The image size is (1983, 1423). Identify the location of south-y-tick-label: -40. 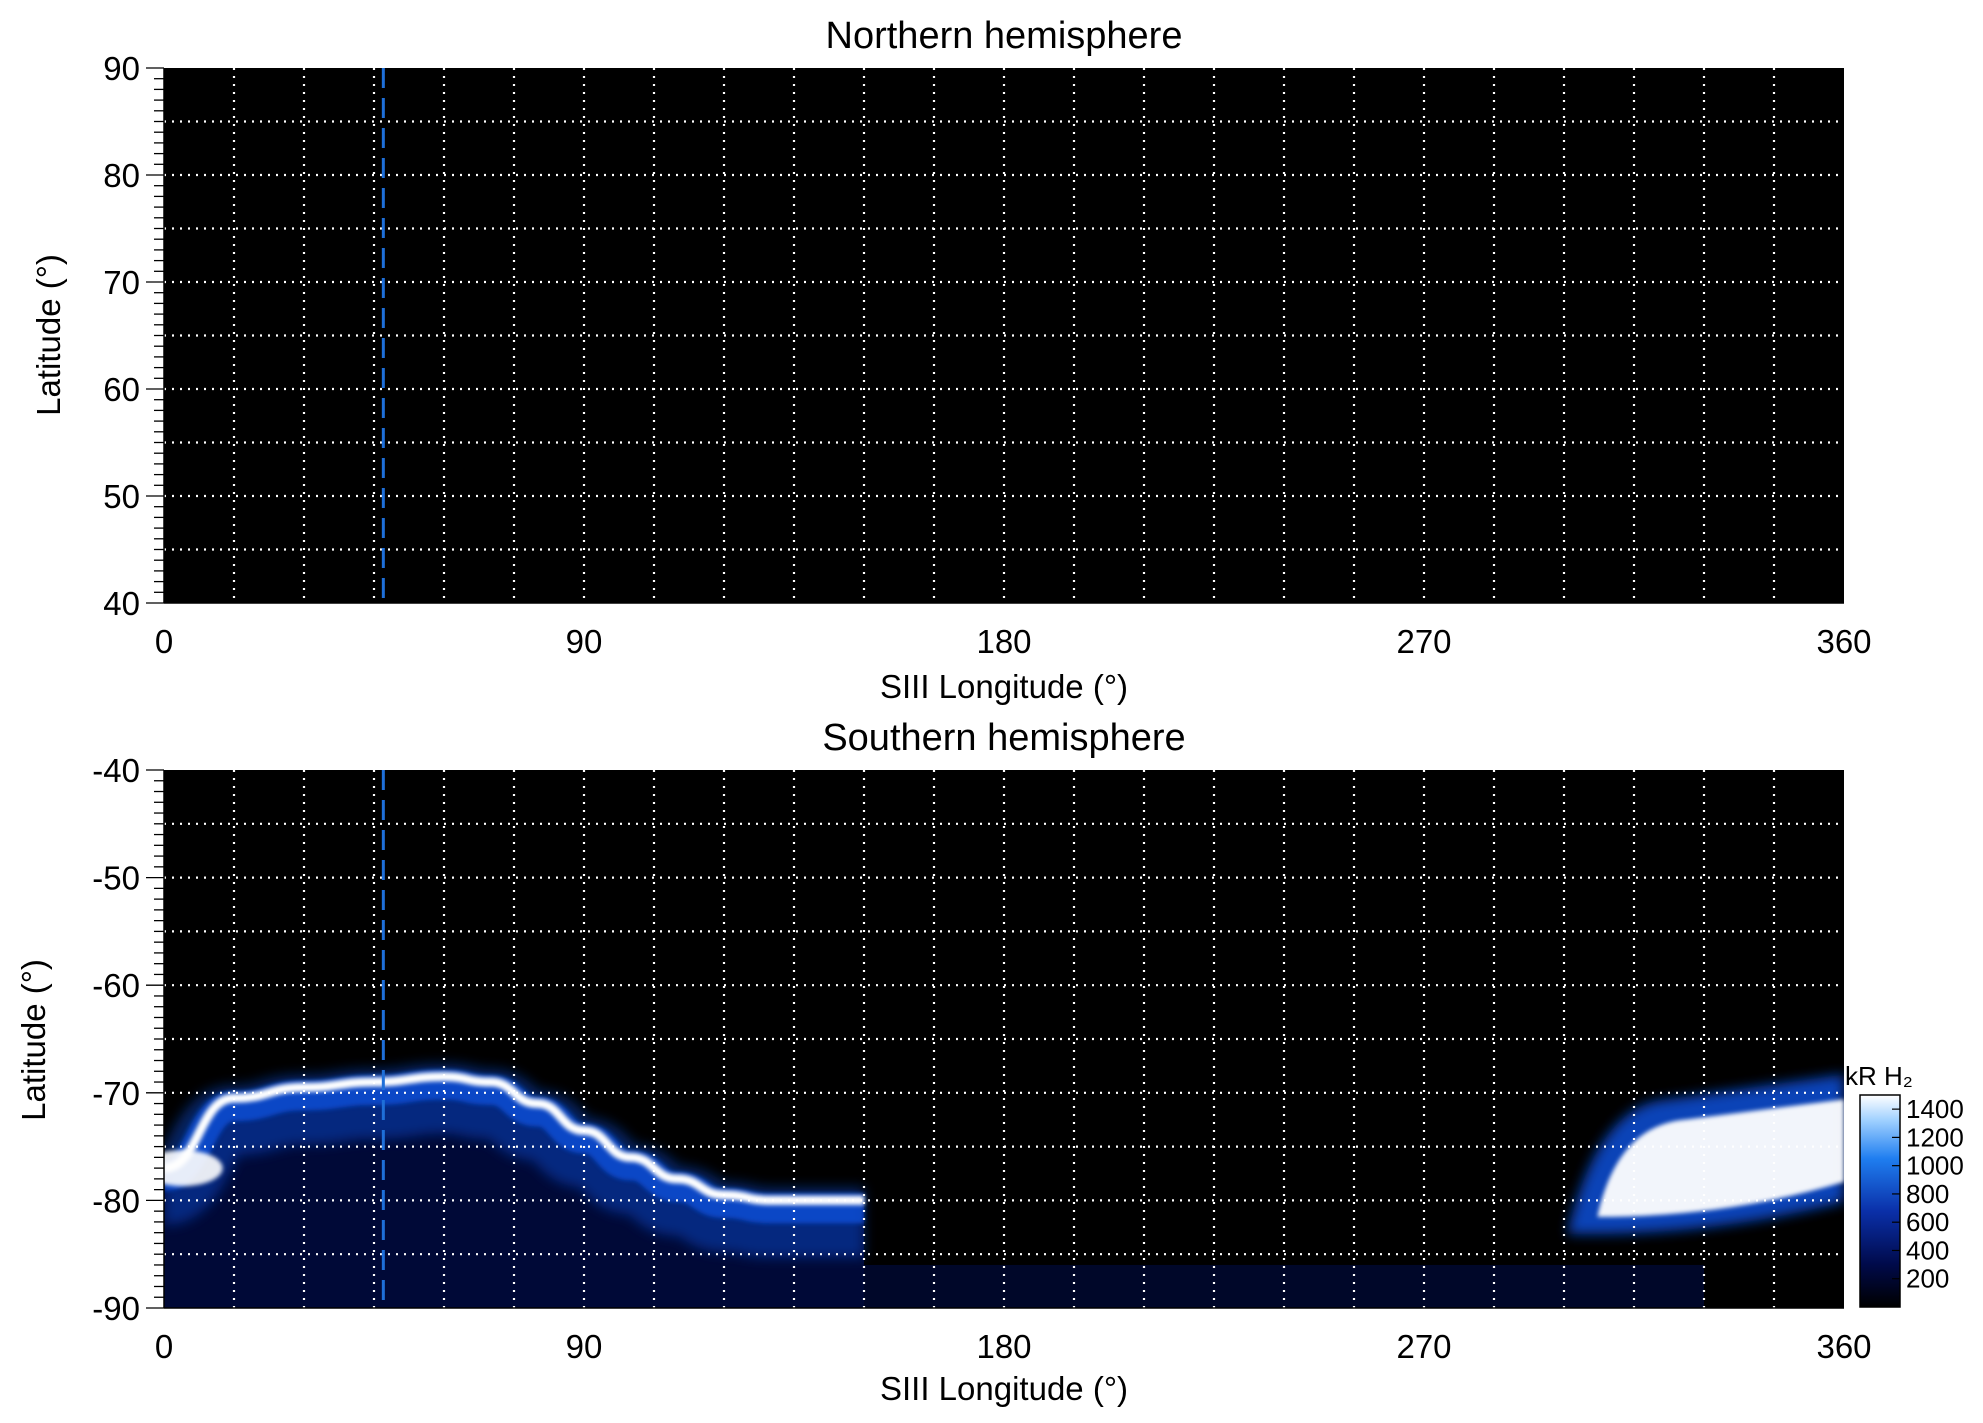
(116, 770).